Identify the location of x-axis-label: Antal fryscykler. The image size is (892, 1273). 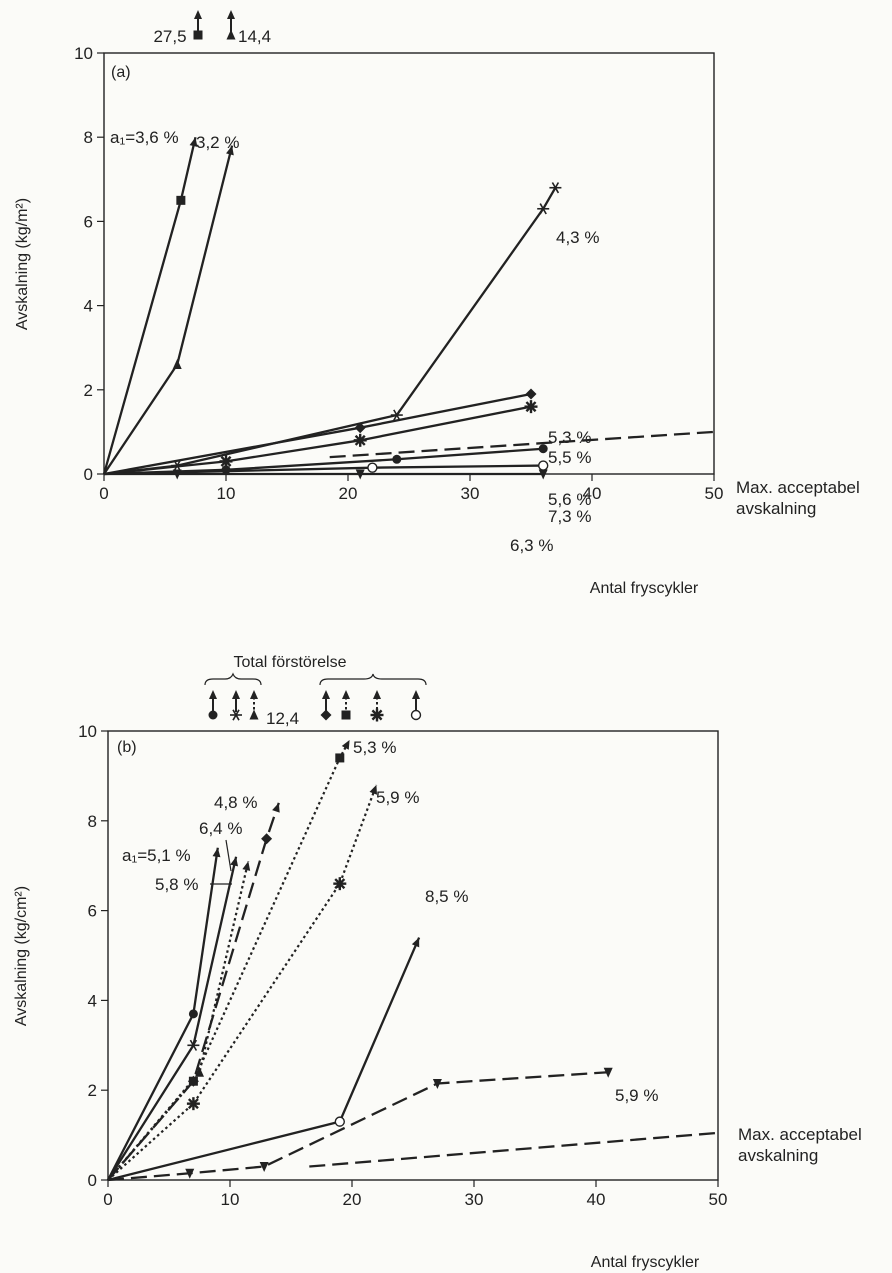
(645, 1262).